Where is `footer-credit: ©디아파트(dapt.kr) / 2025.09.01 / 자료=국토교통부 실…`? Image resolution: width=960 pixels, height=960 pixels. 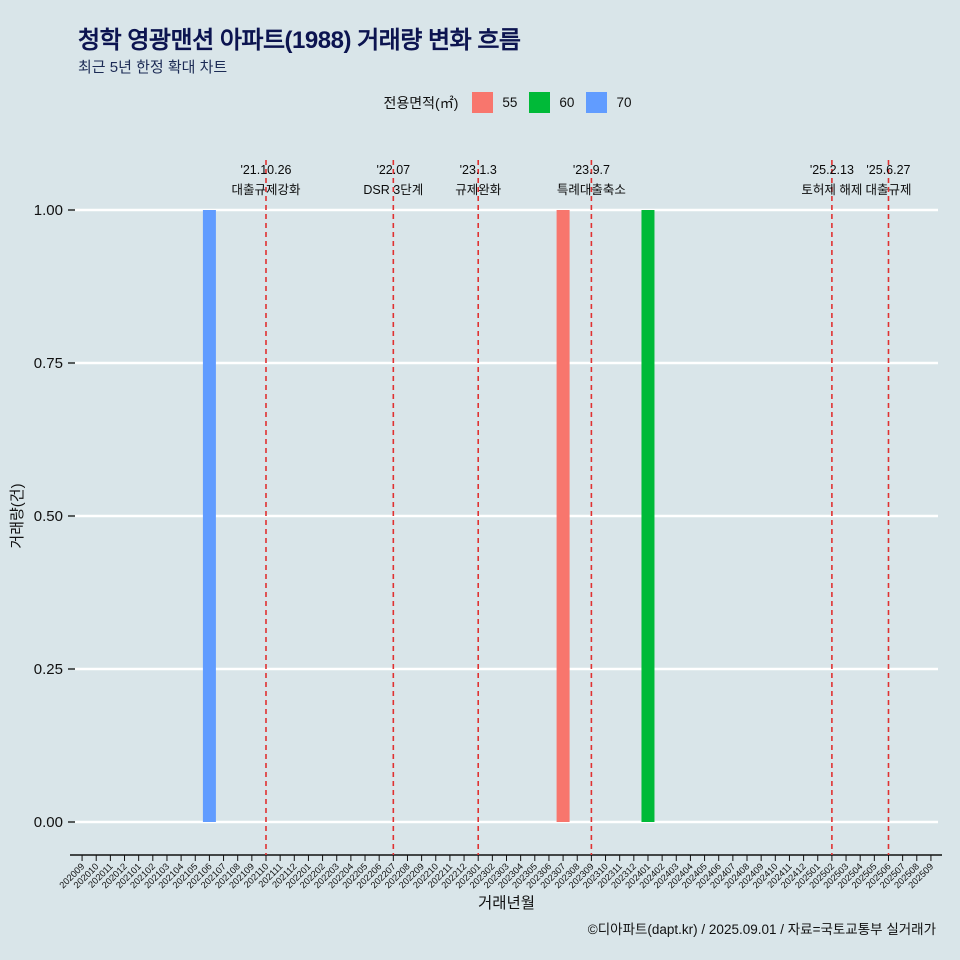
footer-credit: ©디아파트(dapt.kr) / 2025.09.01 / 자료=국토교통부 실… is located at coordinates (761, 929).